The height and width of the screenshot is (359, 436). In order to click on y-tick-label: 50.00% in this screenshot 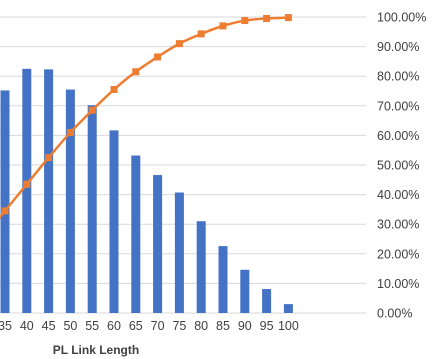, I will do `click(398, 166)`.